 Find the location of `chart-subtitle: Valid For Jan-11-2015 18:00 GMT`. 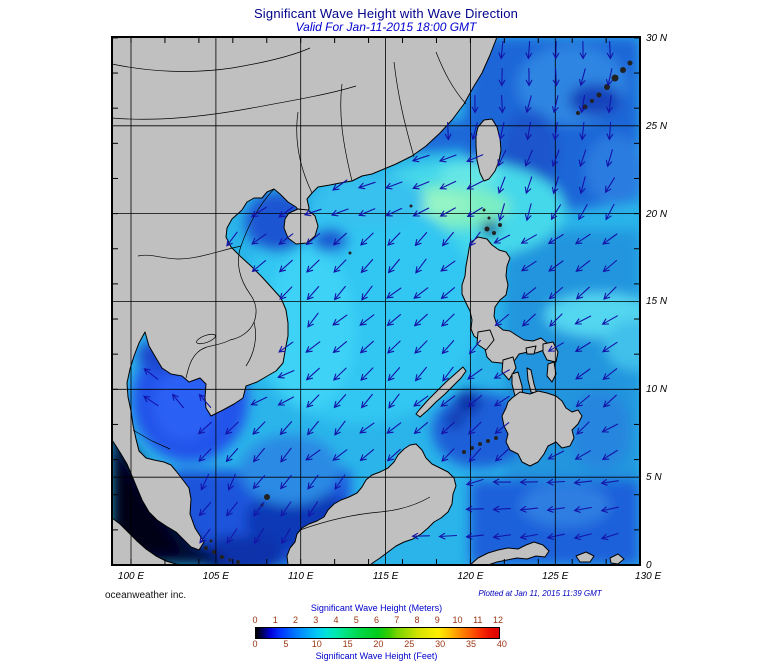

chart-subtitle: Valid For Jan-11-2015 18:00 GMT is located at coordinates (386, 27).